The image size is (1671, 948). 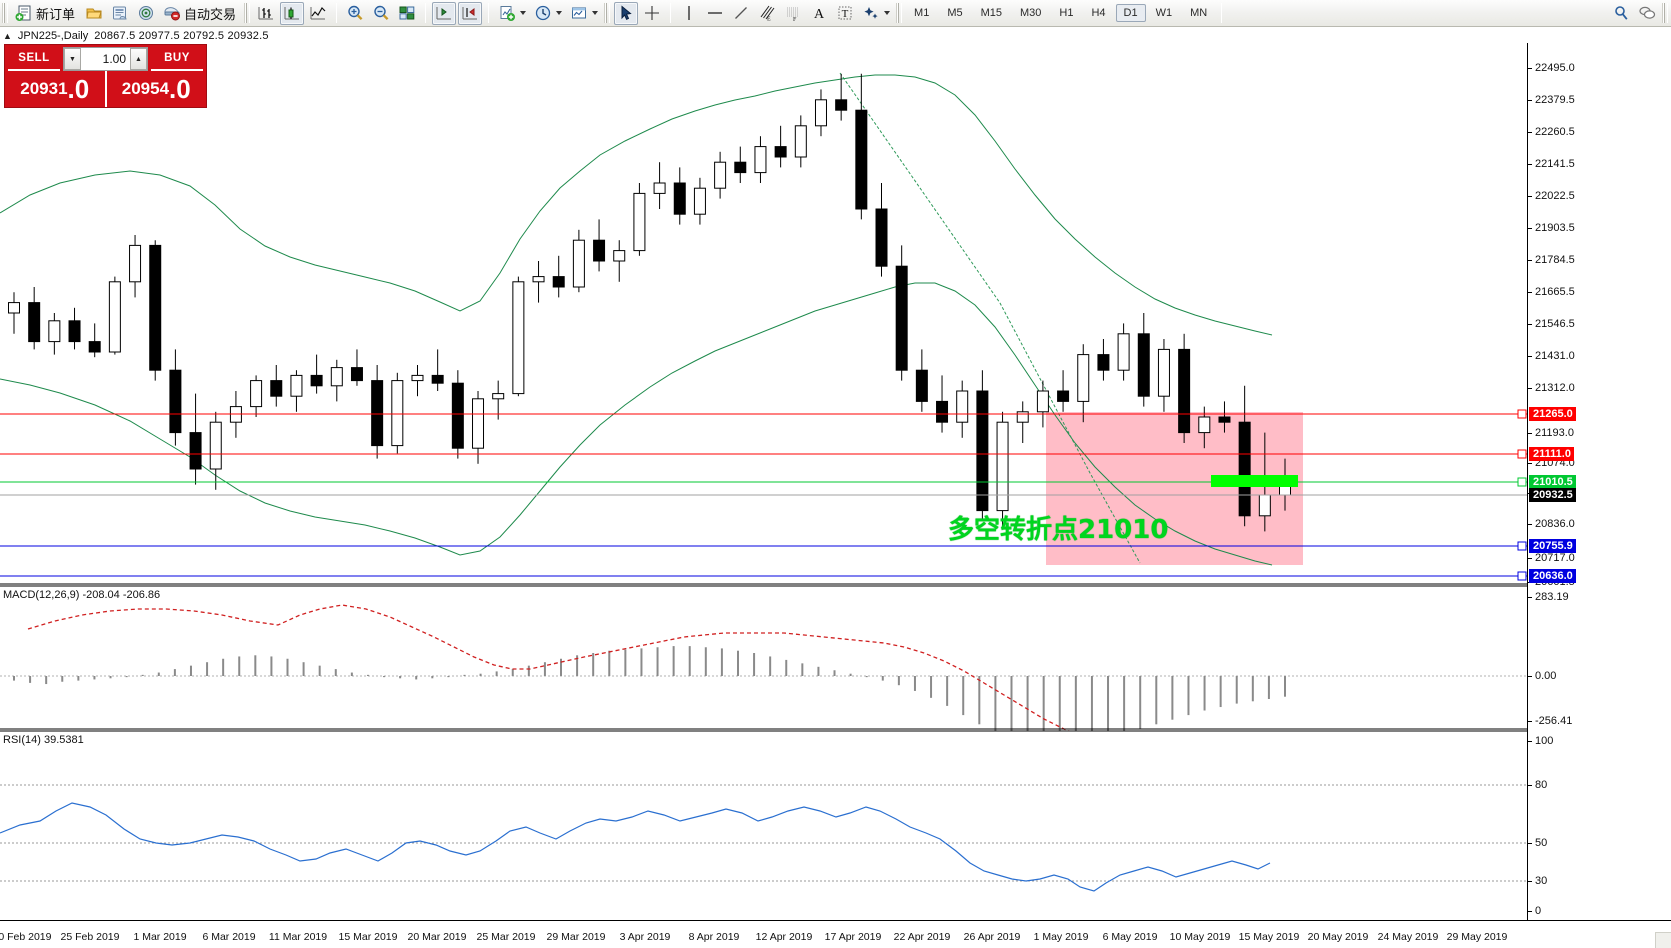 What do you see at coordinates (741, 13) in the screenshot?
I see `trendline-button` at bounding box center [741, 13].